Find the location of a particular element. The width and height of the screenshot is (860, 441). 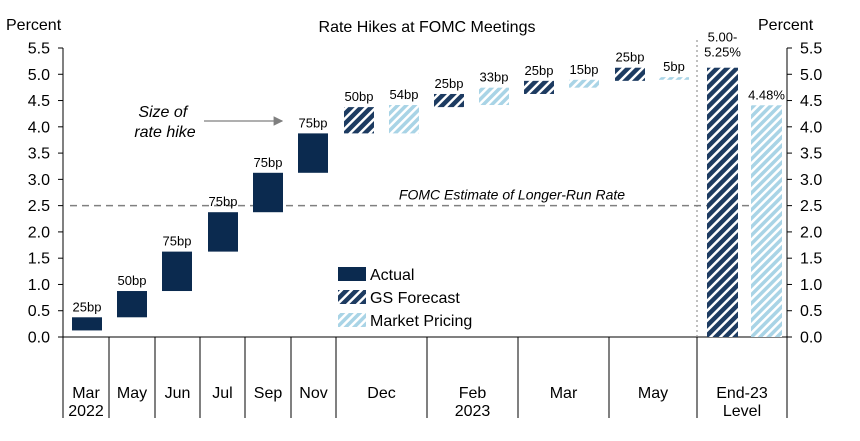

annotation-line-1: Size of is located at coordinates (163, 112).